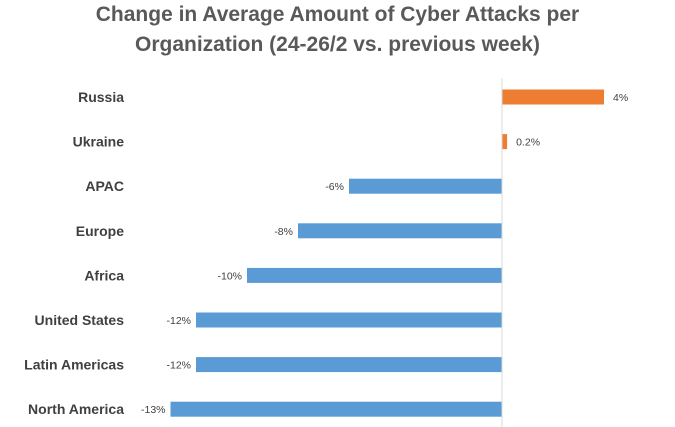  Describe the element at coordinates (349, 365) in the screenshot. I see `bar-latin-americas` at that location.